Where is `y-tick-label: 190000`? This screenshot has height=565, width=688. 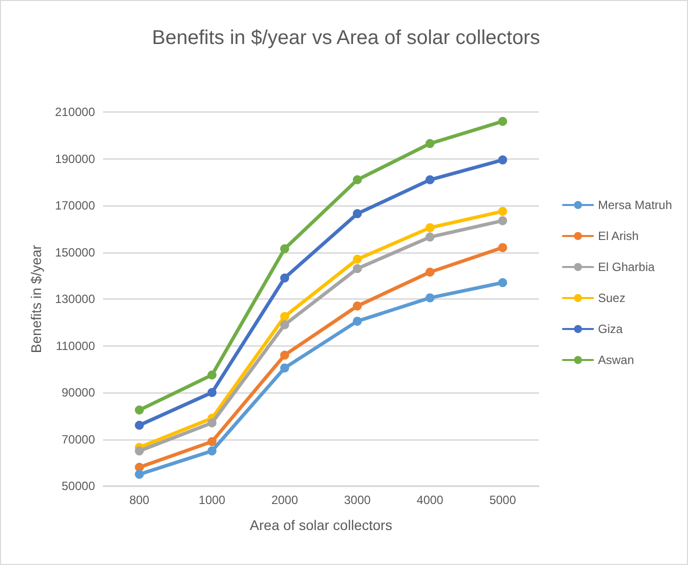
y-tick-label: 190000 is located at coordinates (75, 159).